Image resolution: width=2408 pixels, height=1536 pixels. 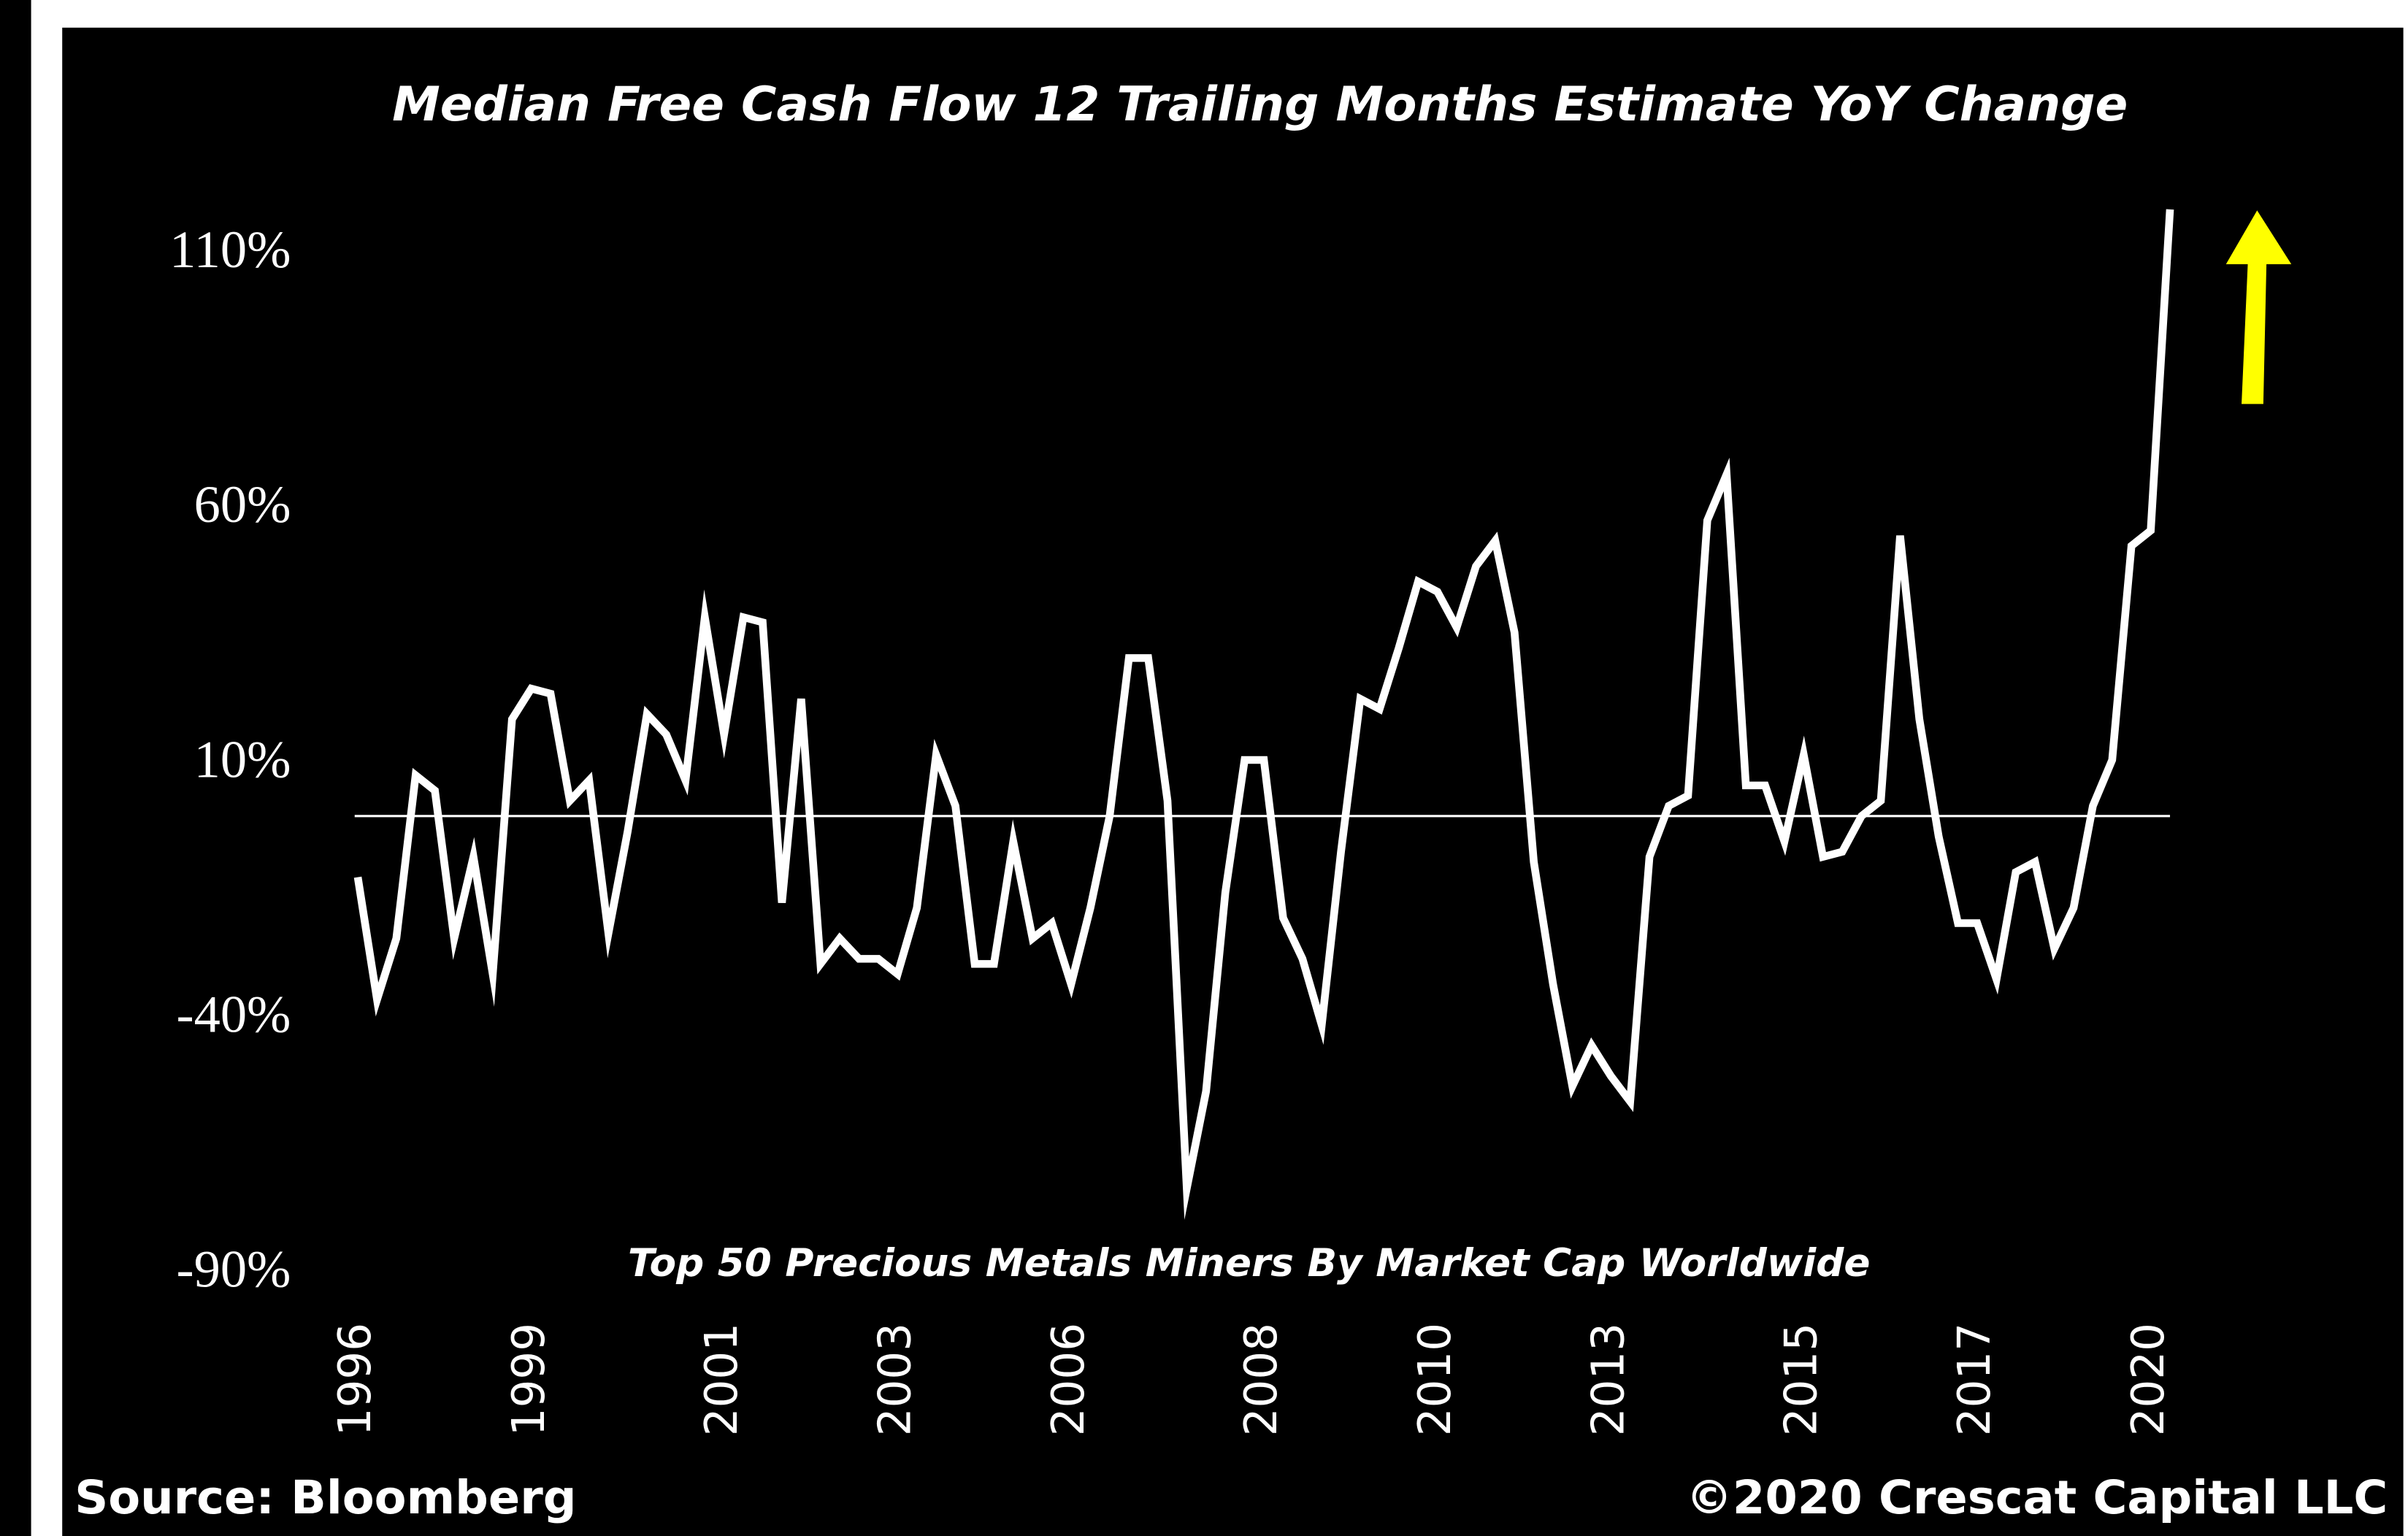 I want to click on x-tick-label: 2006, so click(x=1068, y=1379).